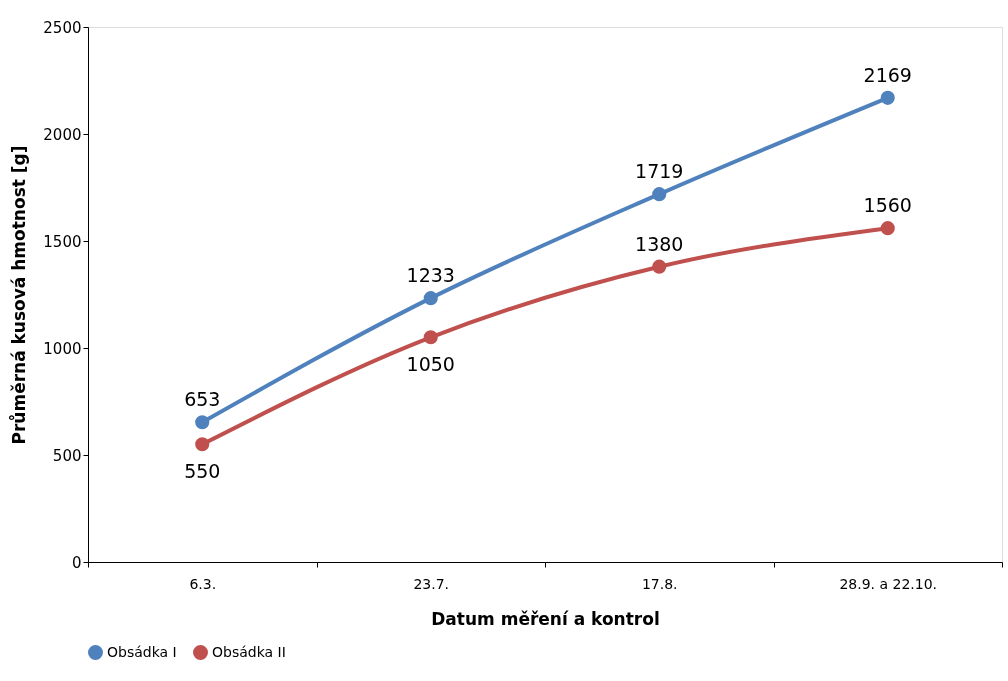  What do you see at coordinates (887, 74) in the screenshot?
I see `data-label: 2169` at bounding box center [887, 74].